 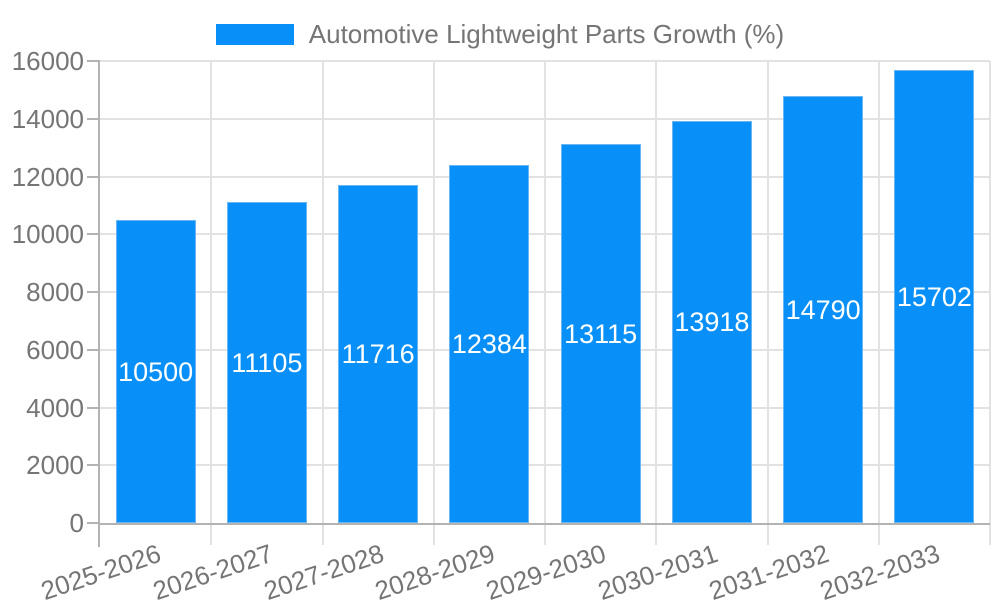 What do you see at coordinates (47, 234) in the screenshot?
I see `y-axis-label: 10000` at bounding box center [47, 234].